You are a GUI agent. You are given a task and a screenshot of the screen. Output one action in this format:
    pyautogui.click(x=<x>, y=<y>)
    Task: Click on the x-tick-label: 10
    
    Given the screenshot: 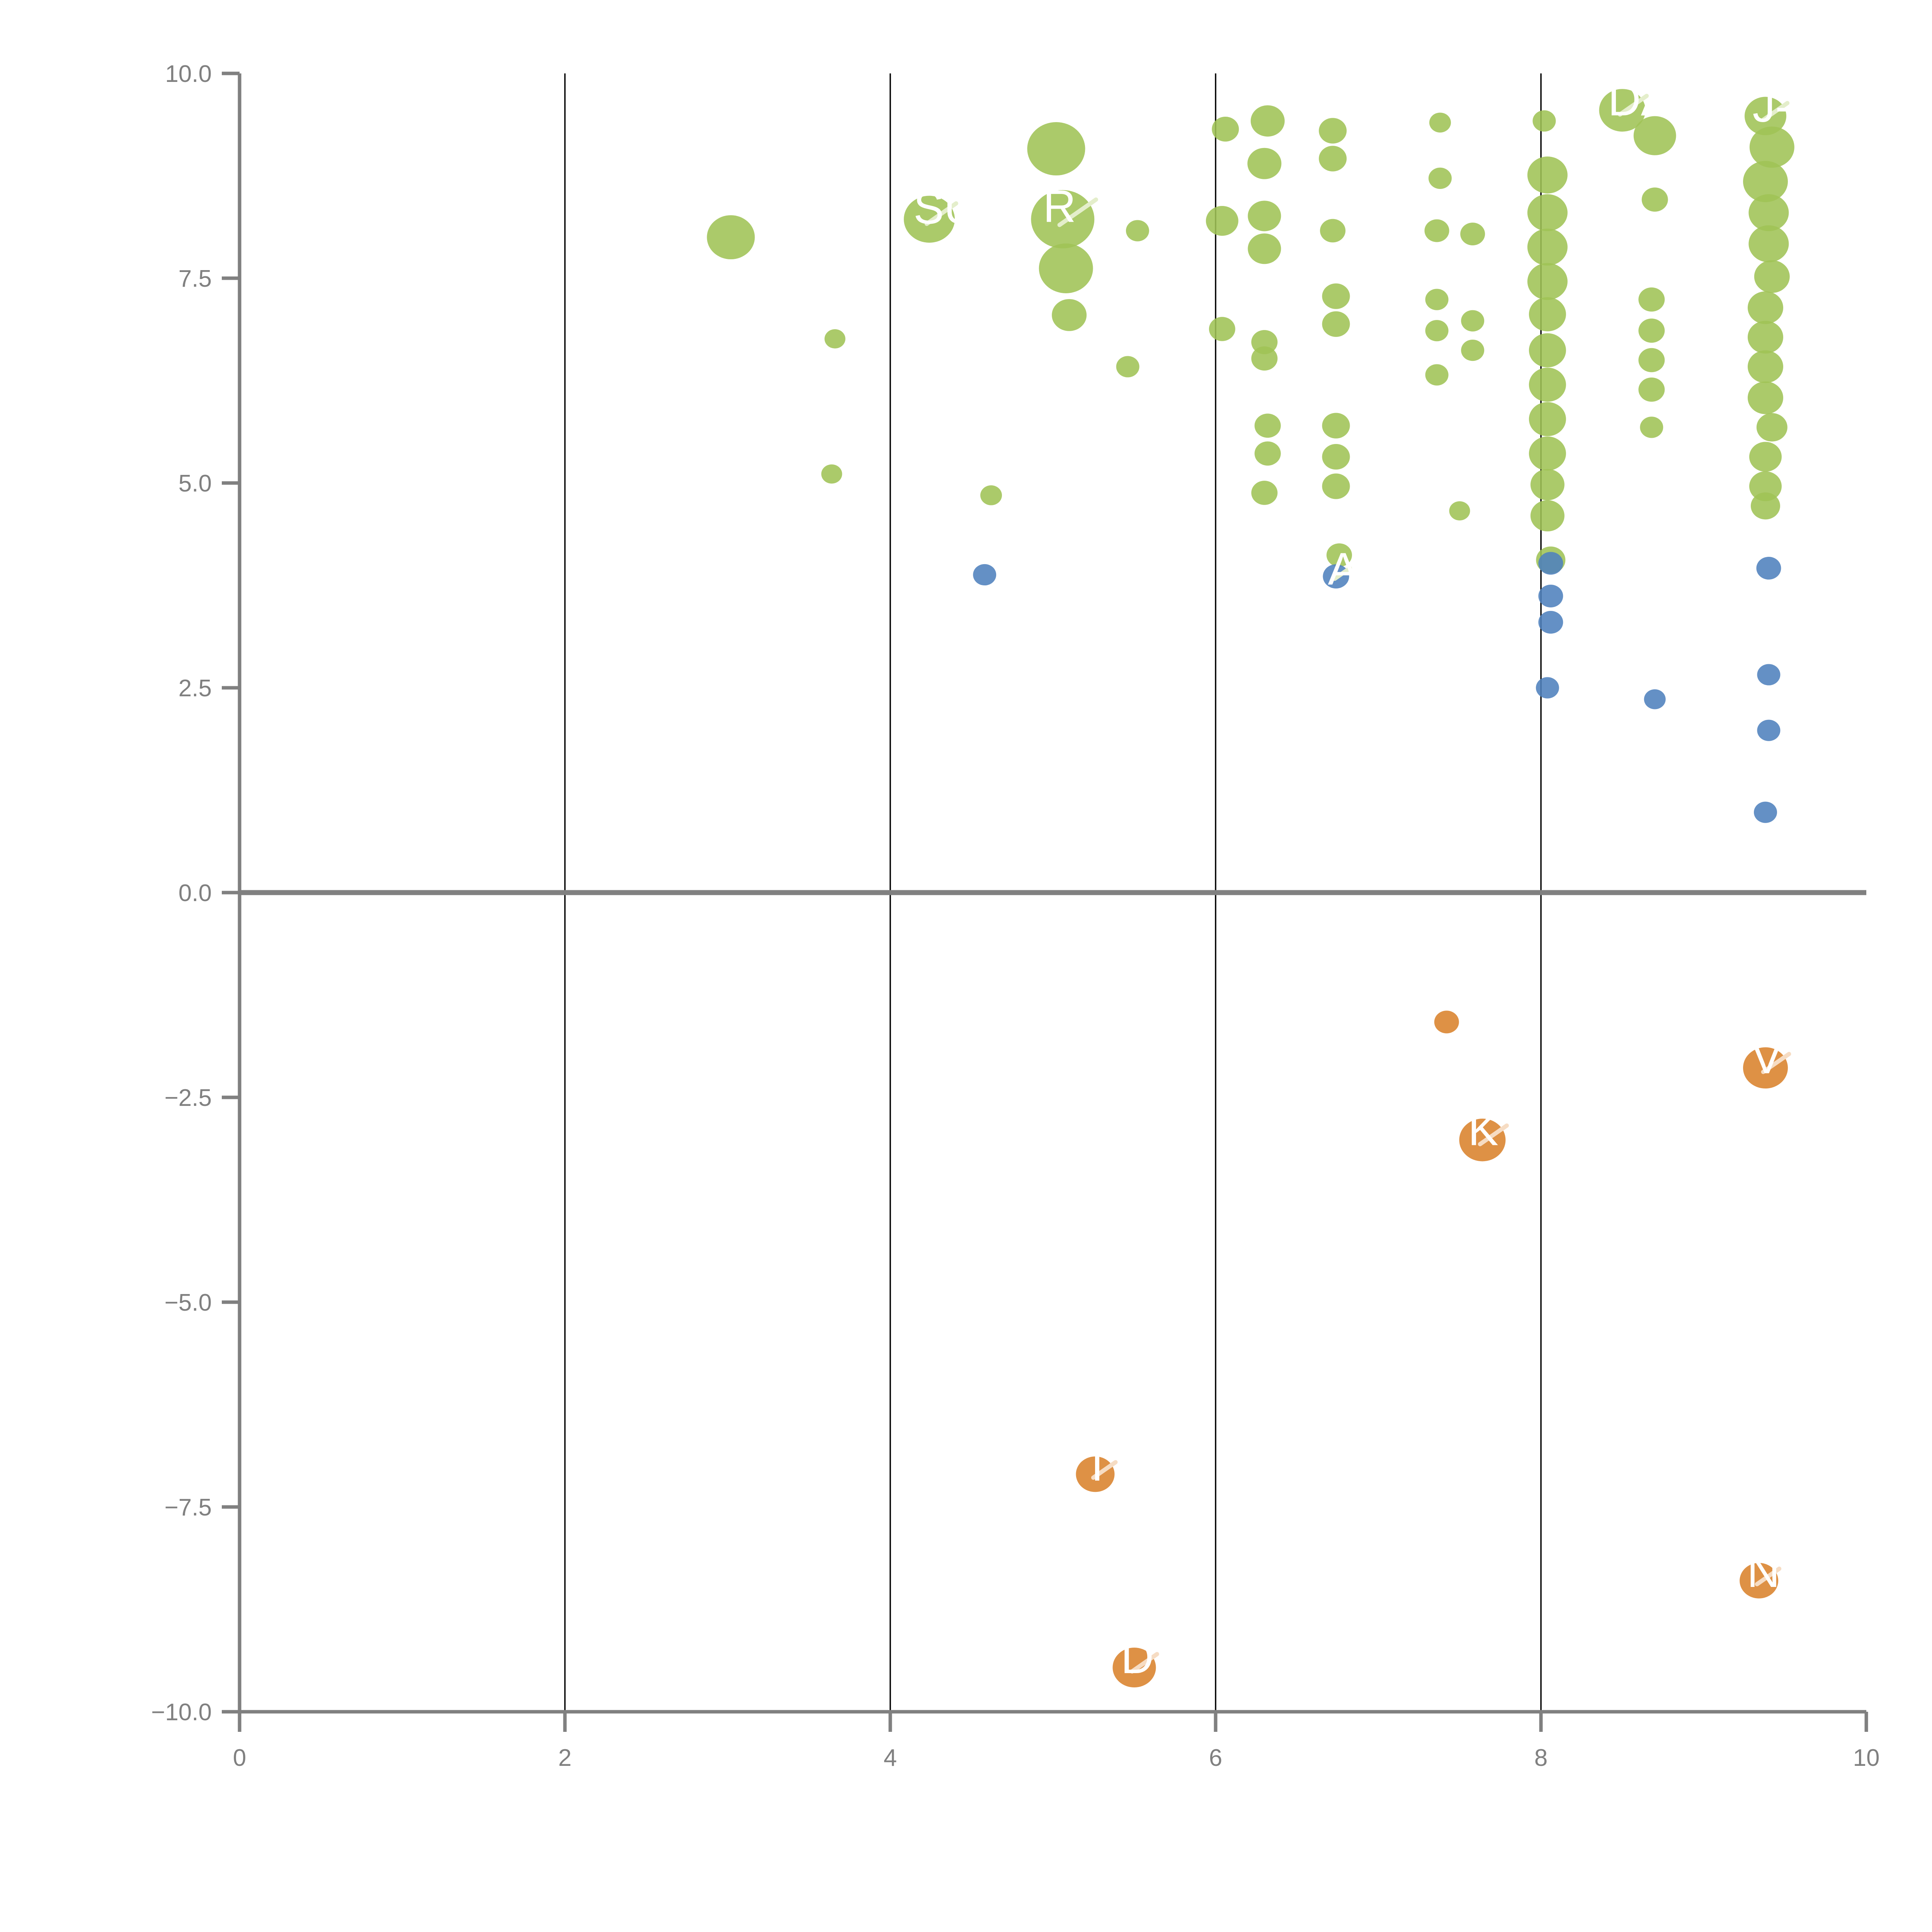 What is the action you would take?
    pyautogui.click(x=1867, y=1758)
    